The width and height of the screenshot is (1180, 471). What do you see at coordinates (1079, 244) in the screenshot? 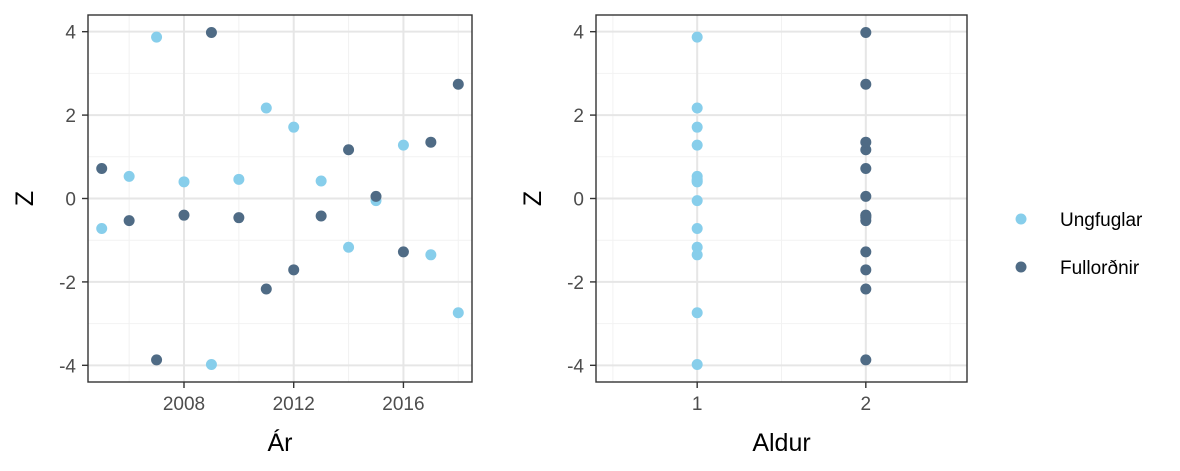
I see `legend: Ungfuglar Fullorðnir` at bounding box center [1079, 244].